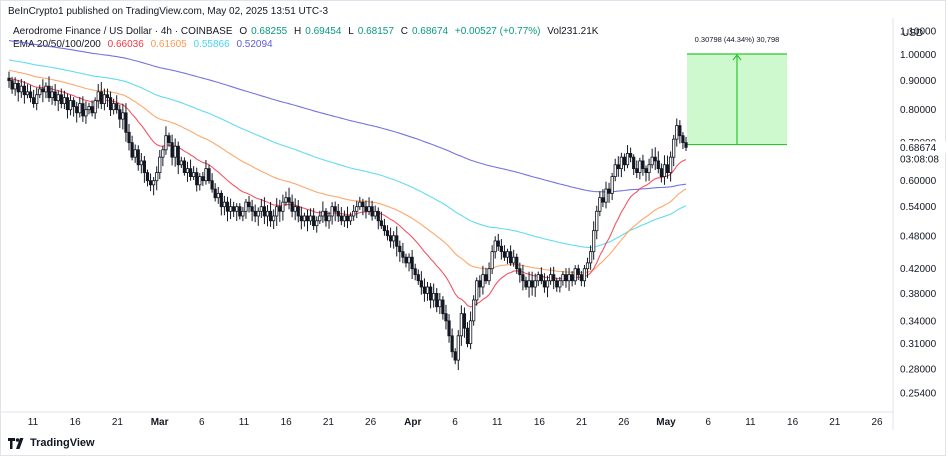  Describe the element at coordinates (918, 207) in the screenshot. I see `y-tick-label: 0.54000` at that location.